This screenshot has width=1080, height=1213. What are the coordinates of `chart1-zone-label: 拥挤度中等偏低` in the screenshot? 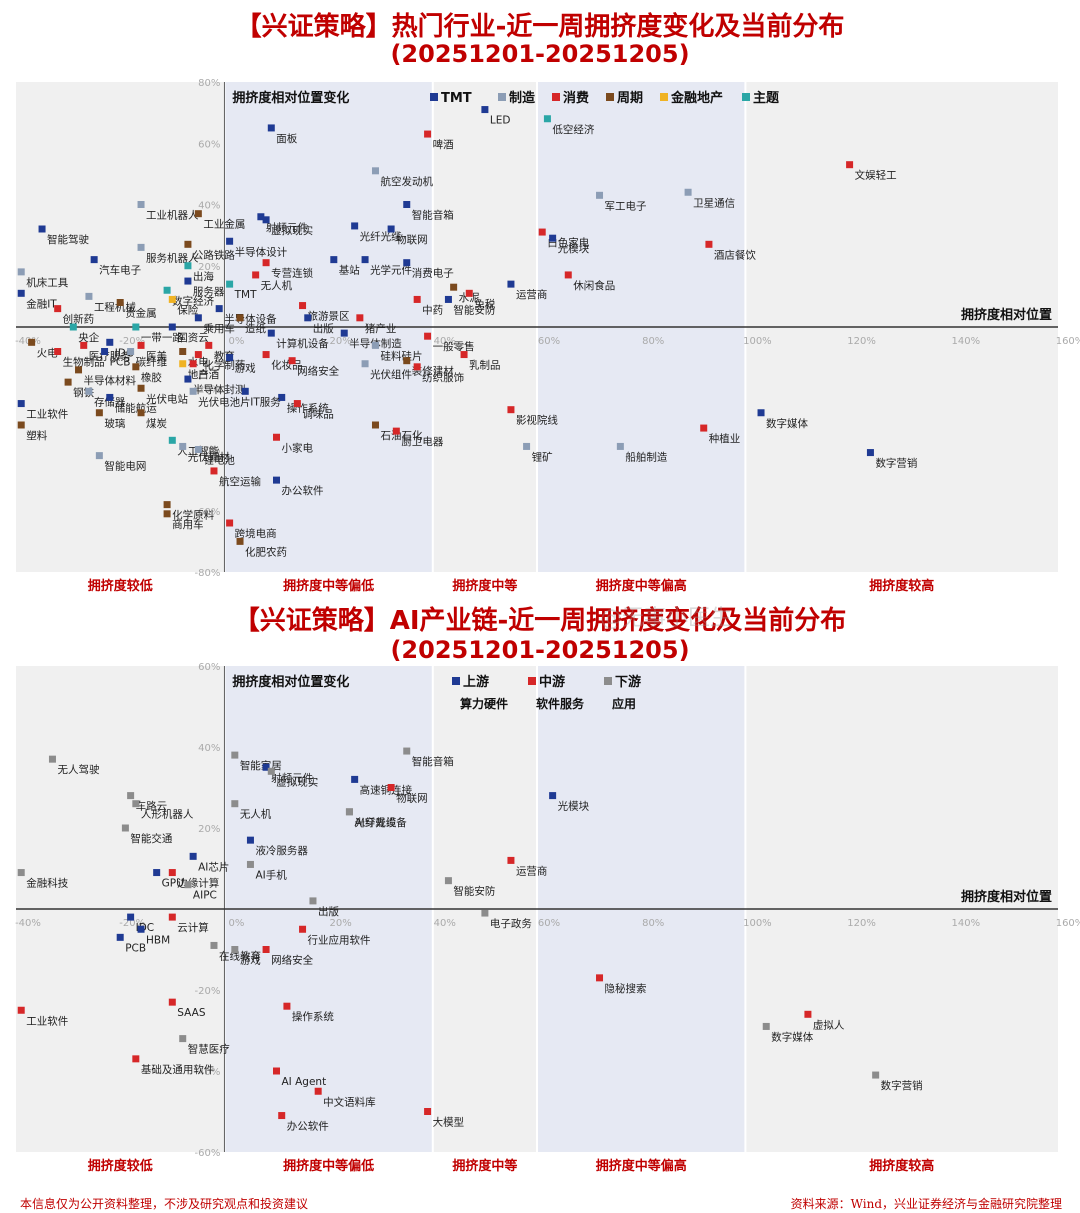 It's located at (328, 586).